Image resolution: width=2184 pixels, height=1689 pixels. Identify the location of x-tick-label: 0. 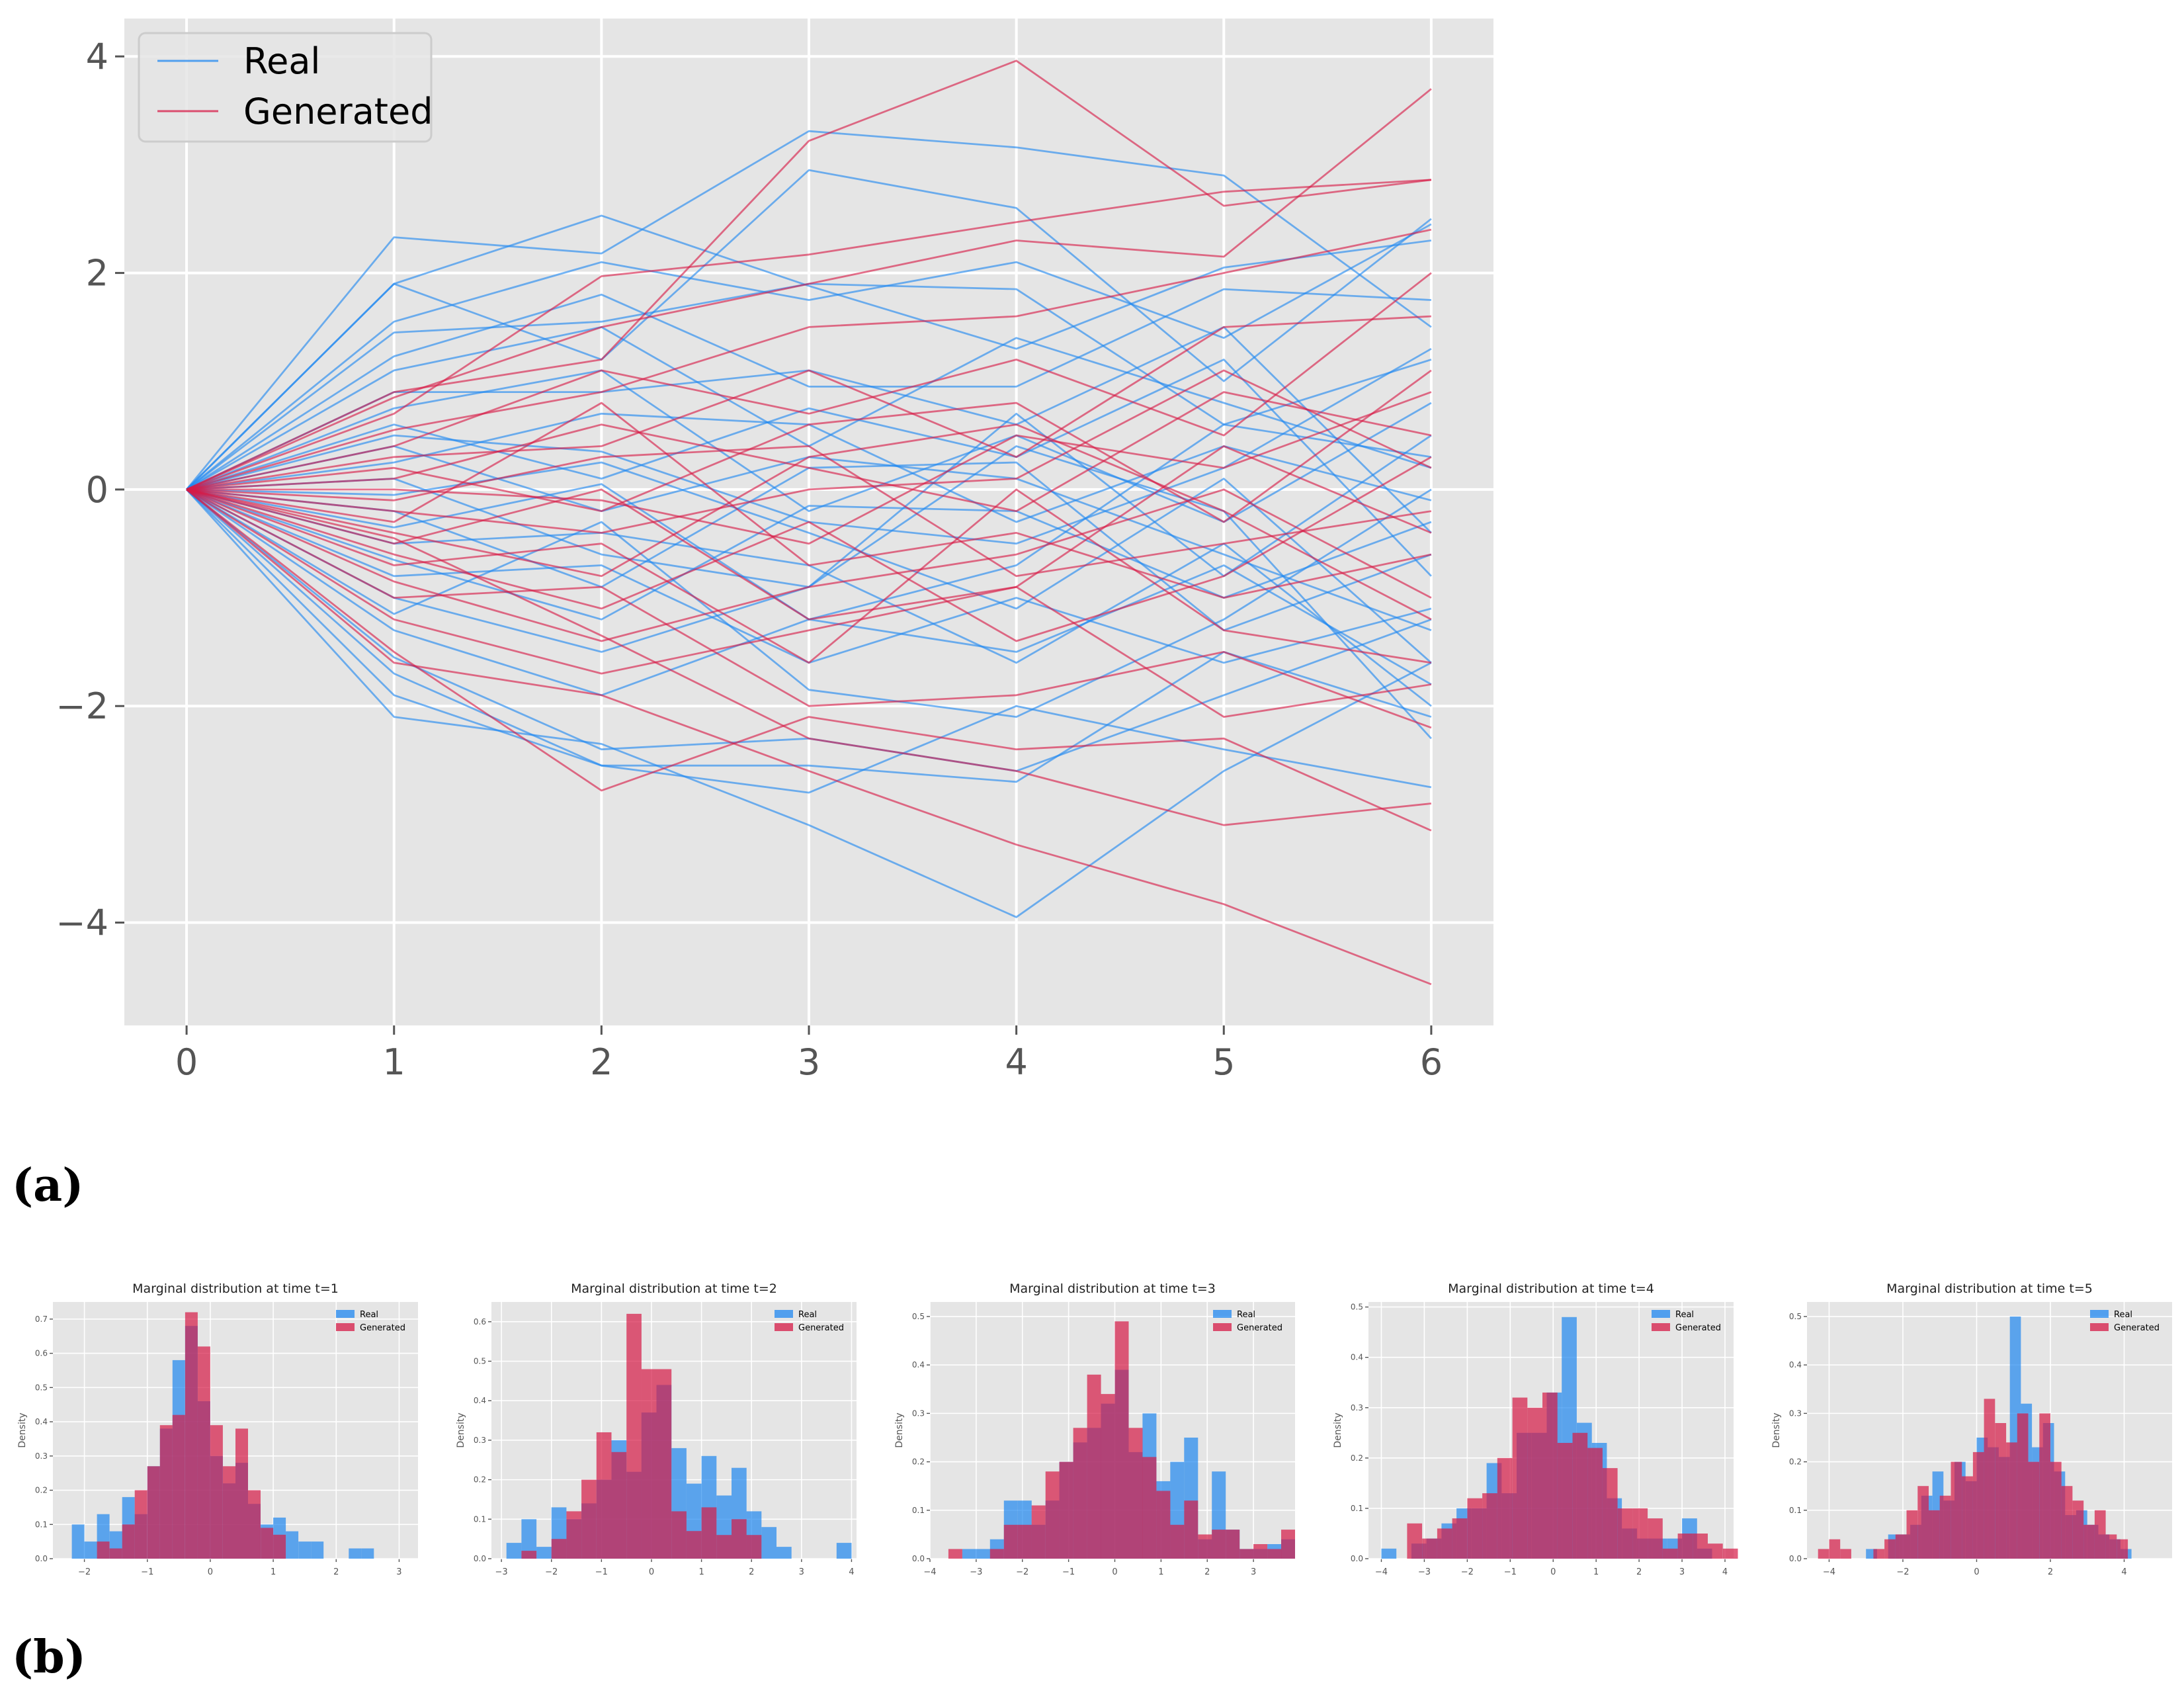
(1553, 1572).